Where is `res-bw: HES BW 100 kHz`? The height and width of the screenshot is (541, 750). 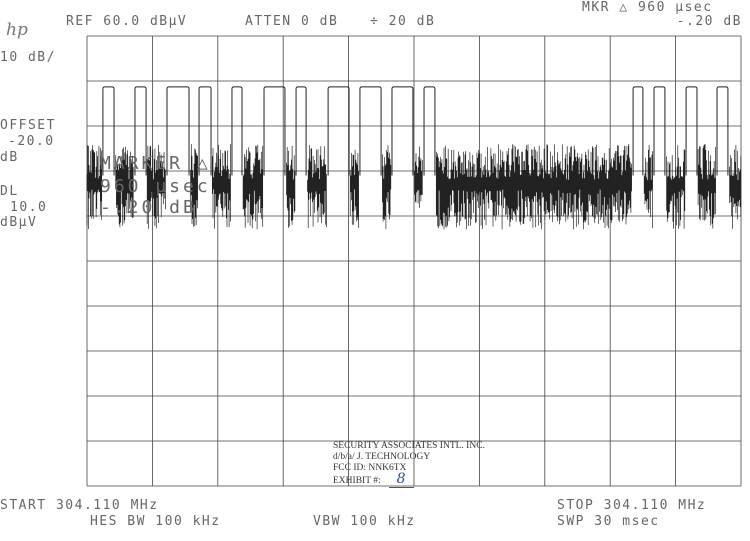
res-bw: HES BW 100 kHz is located at coordinates (155, 521).